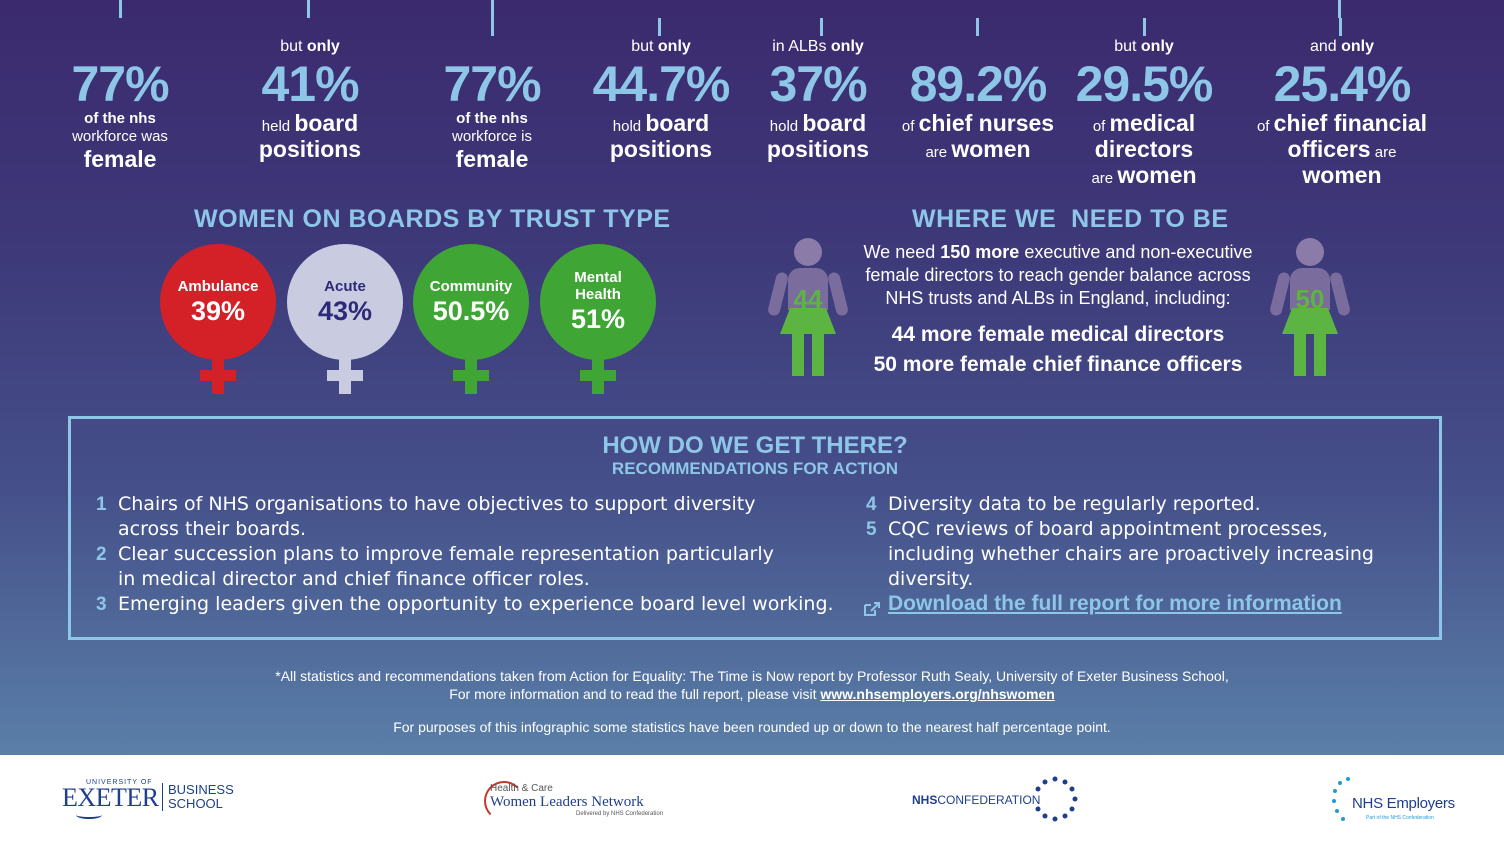 This screenshot has width=1504, height=846. Describe the element at coordinates (808, 299) in the screenshot. I see `figure-number: 44` at that location.